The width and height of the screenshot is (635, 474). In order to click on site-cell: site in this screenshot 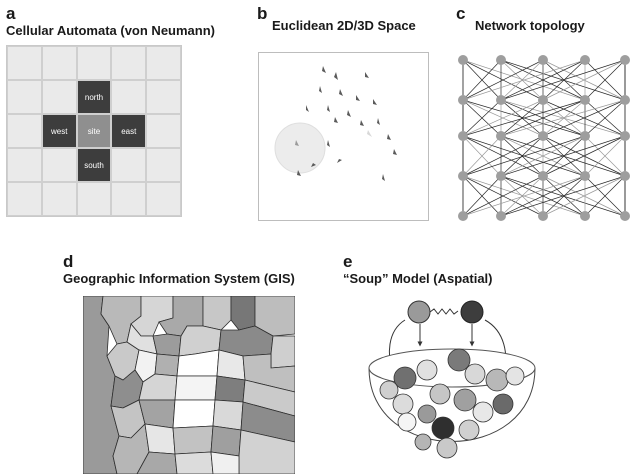, I will do `click(94, 131)`.